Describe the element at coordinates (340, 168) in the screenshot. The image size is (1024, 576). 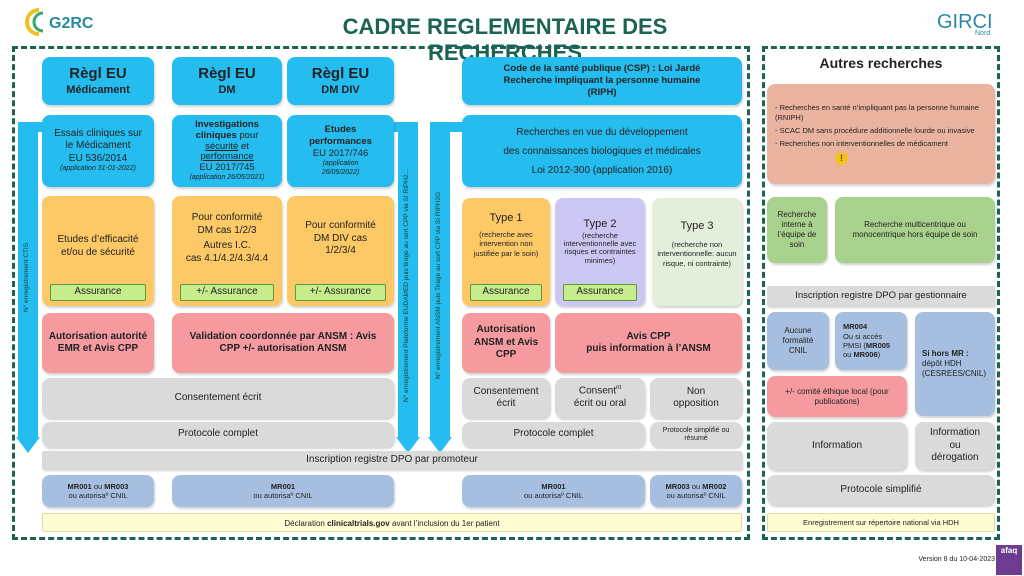
I see `scope-application: (application 26/05/2022)` at that location.